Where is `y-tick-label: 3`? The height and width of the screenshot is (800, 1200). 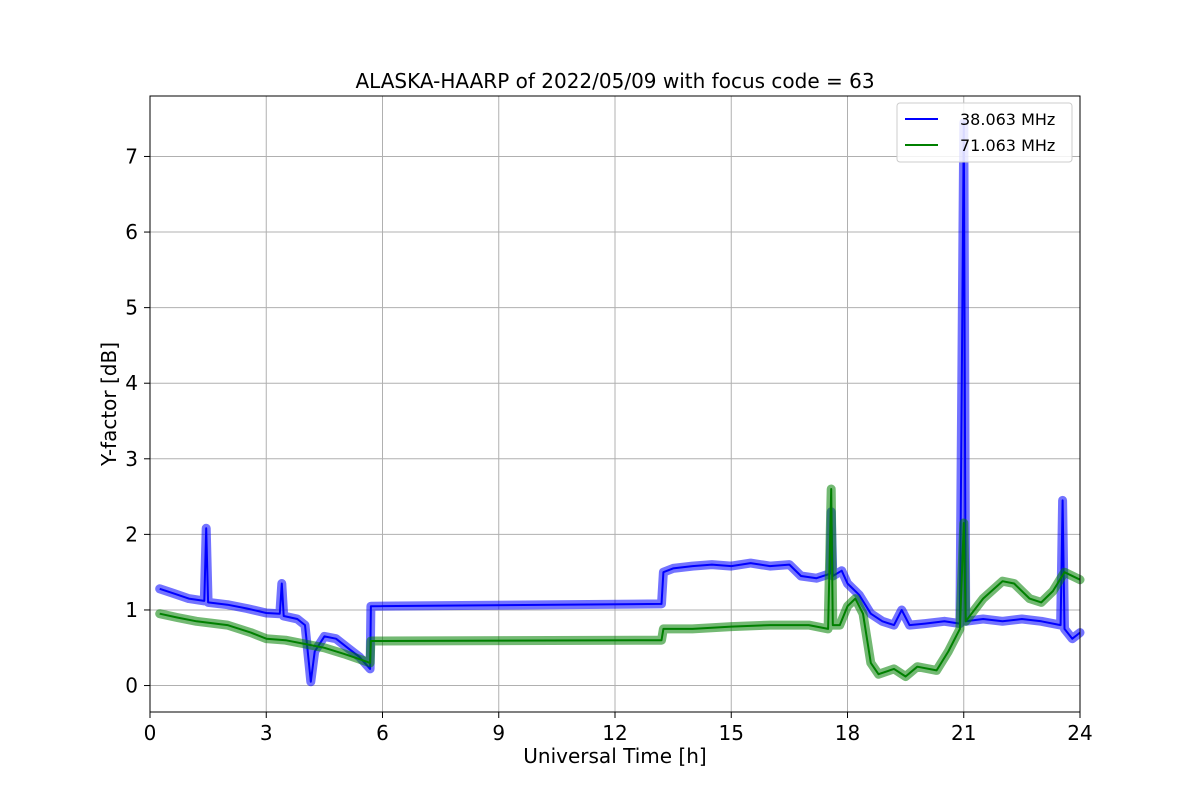
y-tick-label: 3 is located at coordinates (131, 459).